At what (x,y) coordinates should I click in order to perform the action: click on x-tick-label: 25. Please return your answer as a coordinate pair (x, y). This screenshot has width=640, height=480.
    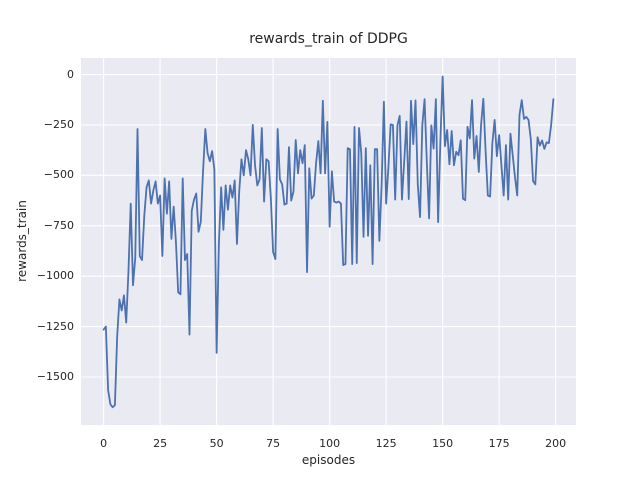
    Looking at the image, I should click on (160, 443).